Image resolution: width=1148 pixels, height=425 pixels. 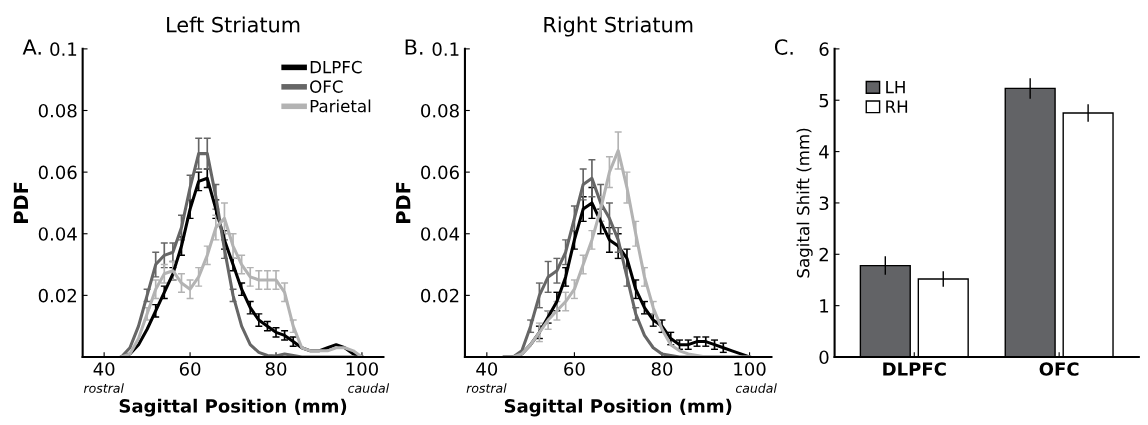 I want to click on chart-title: Left Striatum, so click(x=233, y=24).